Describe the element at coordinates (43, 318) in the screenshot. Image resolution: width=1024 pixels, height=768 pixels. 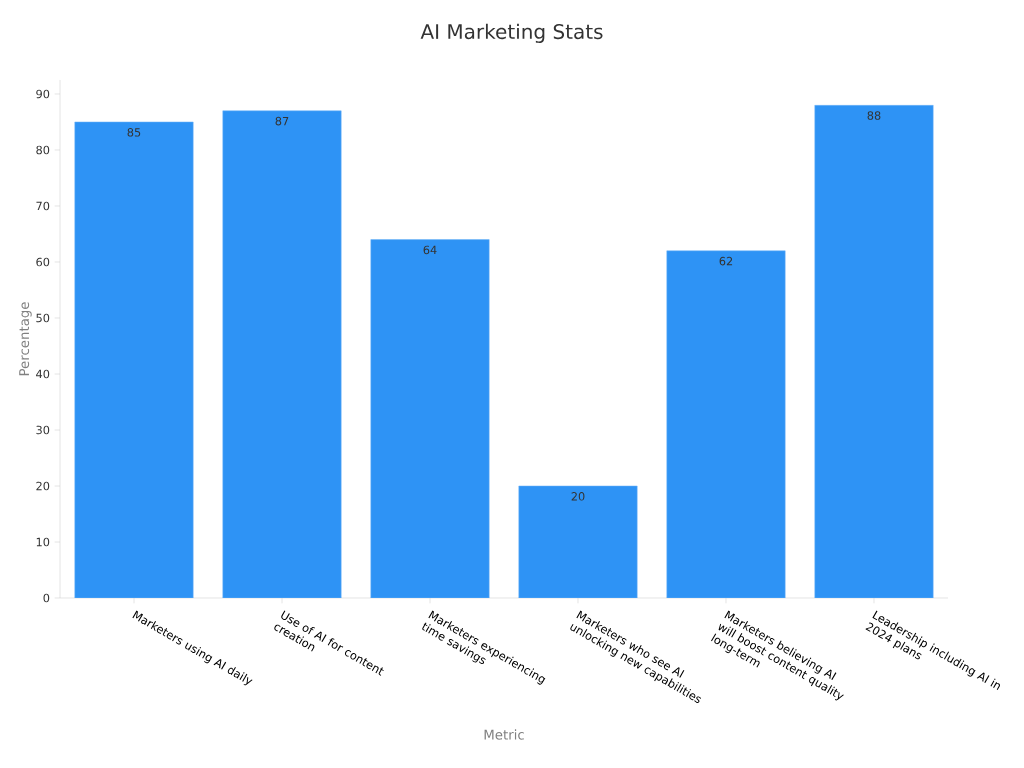
I see `y-tick-label: 50` at that location.